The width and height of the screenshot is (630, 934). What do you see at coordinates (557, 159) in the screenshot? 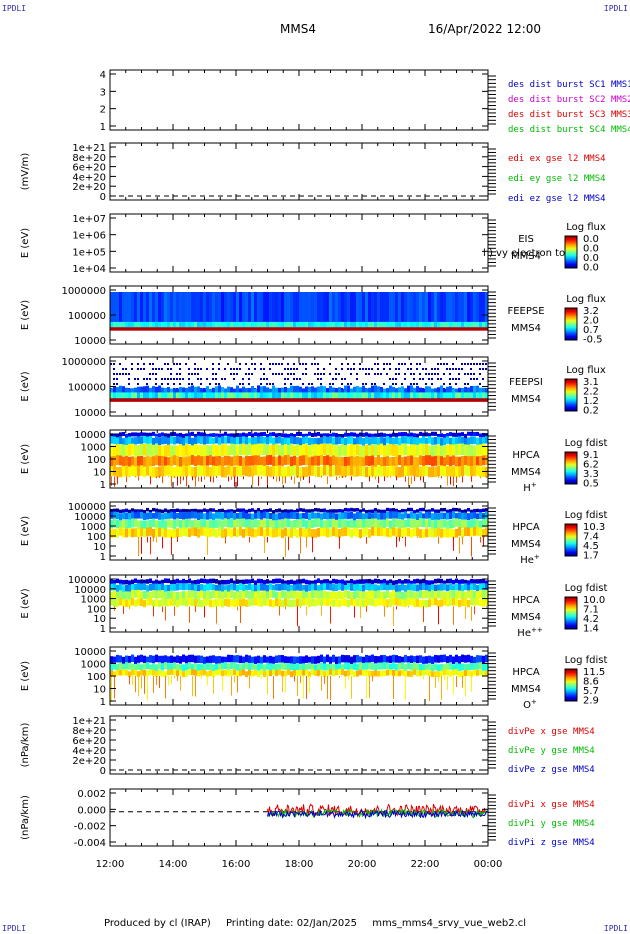
I see `legend-entry: edi ex gse l2 MMS4` at bounding box center [557, 159].